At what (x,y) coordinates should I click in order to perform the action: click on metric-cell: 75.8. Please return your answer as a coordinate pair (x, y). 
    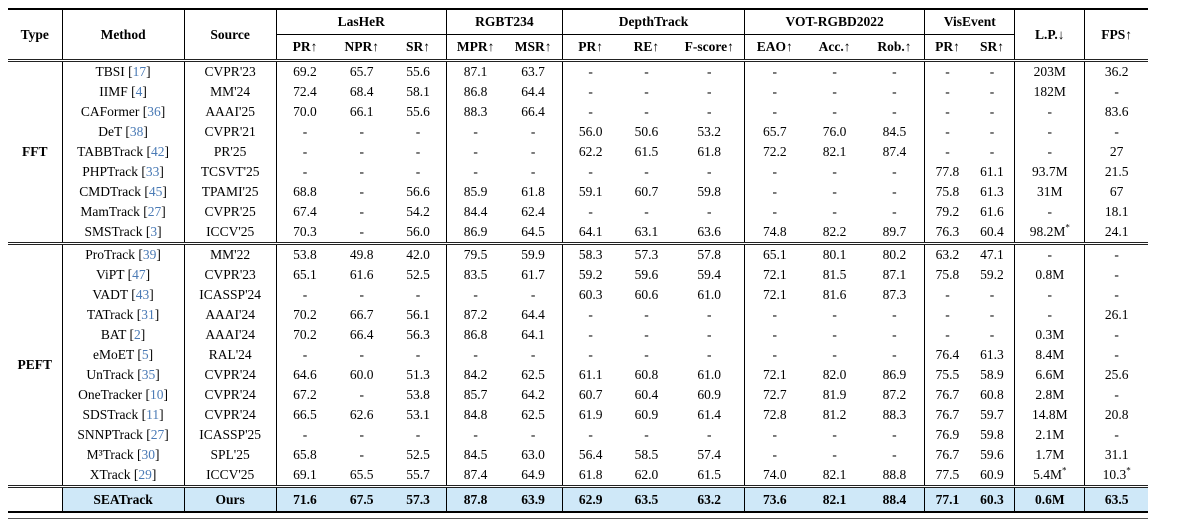
    Looking at the image, I should click on (947, 275).